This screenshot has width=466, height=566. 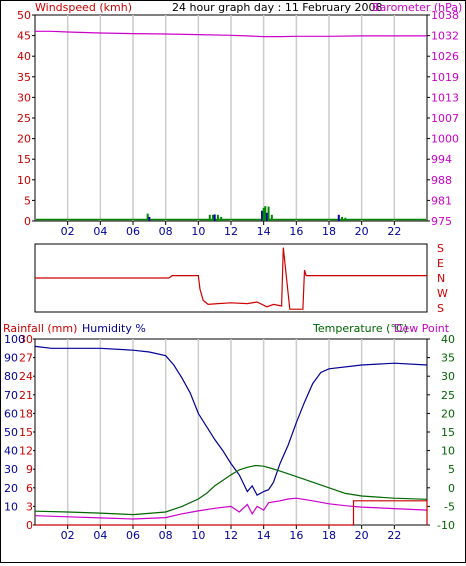 What do you see at coordinates (29, 506) in the screenshot?
I see `rainfall-tick-label: 3` at bounding box center [29, 506].